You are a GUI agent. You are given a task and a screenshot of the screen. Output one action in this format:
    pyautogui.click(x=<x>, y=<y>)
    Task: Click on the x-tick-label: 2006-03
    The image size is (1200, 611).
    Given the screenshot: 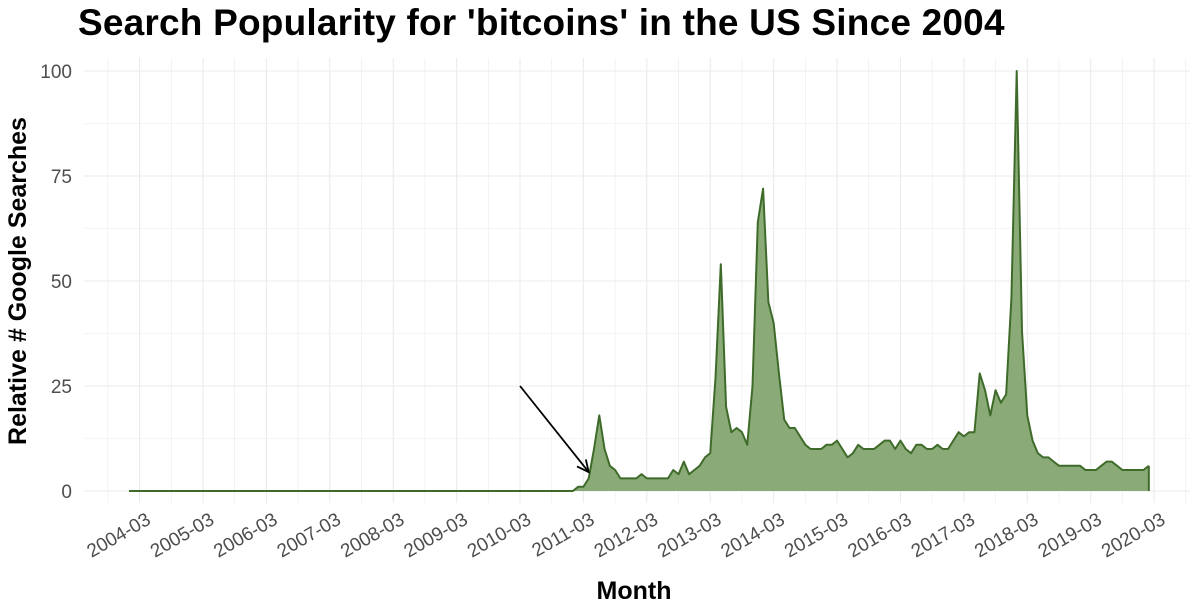 What is the action you would take?
    pyautogui.click(x=245, y=535)
    